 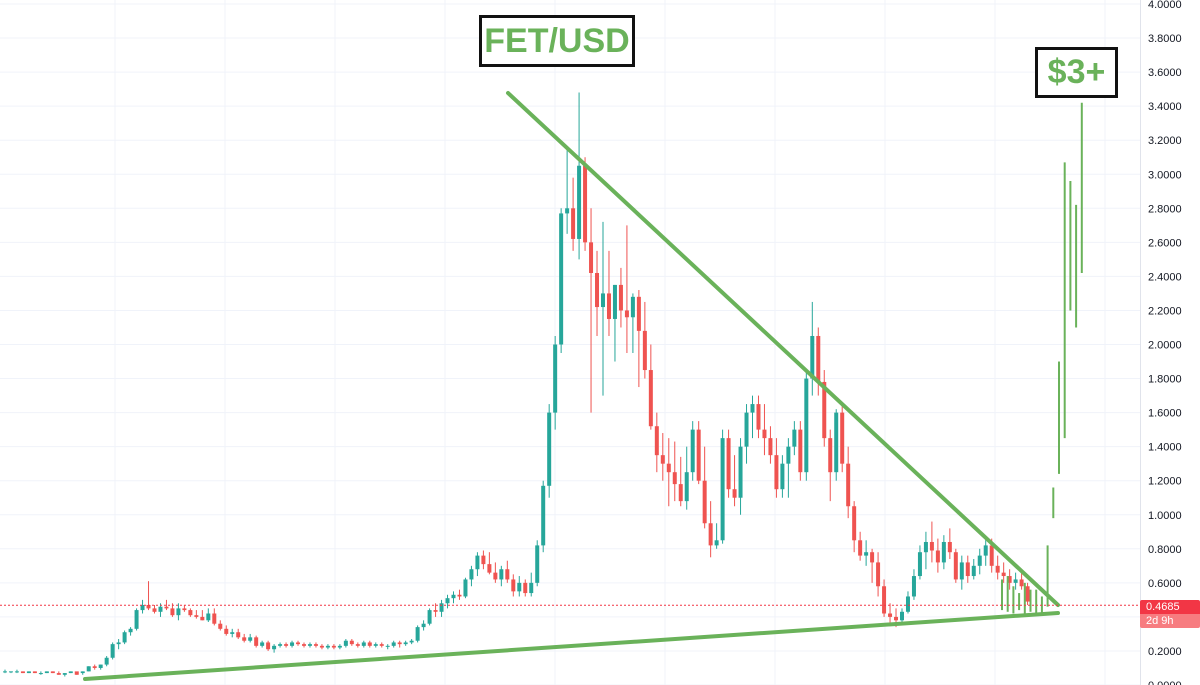 What do you see at coordinates (1165, 652) in the screenshot?
I see `y-tick-label: 0.2000` at bounding box center [1165, 652].